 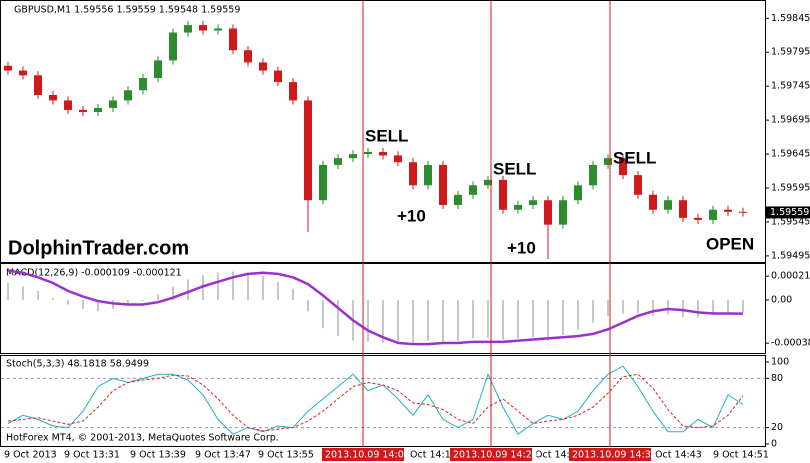 I want to click on y-tick-label: 0.00, so click(x=781, y=299).